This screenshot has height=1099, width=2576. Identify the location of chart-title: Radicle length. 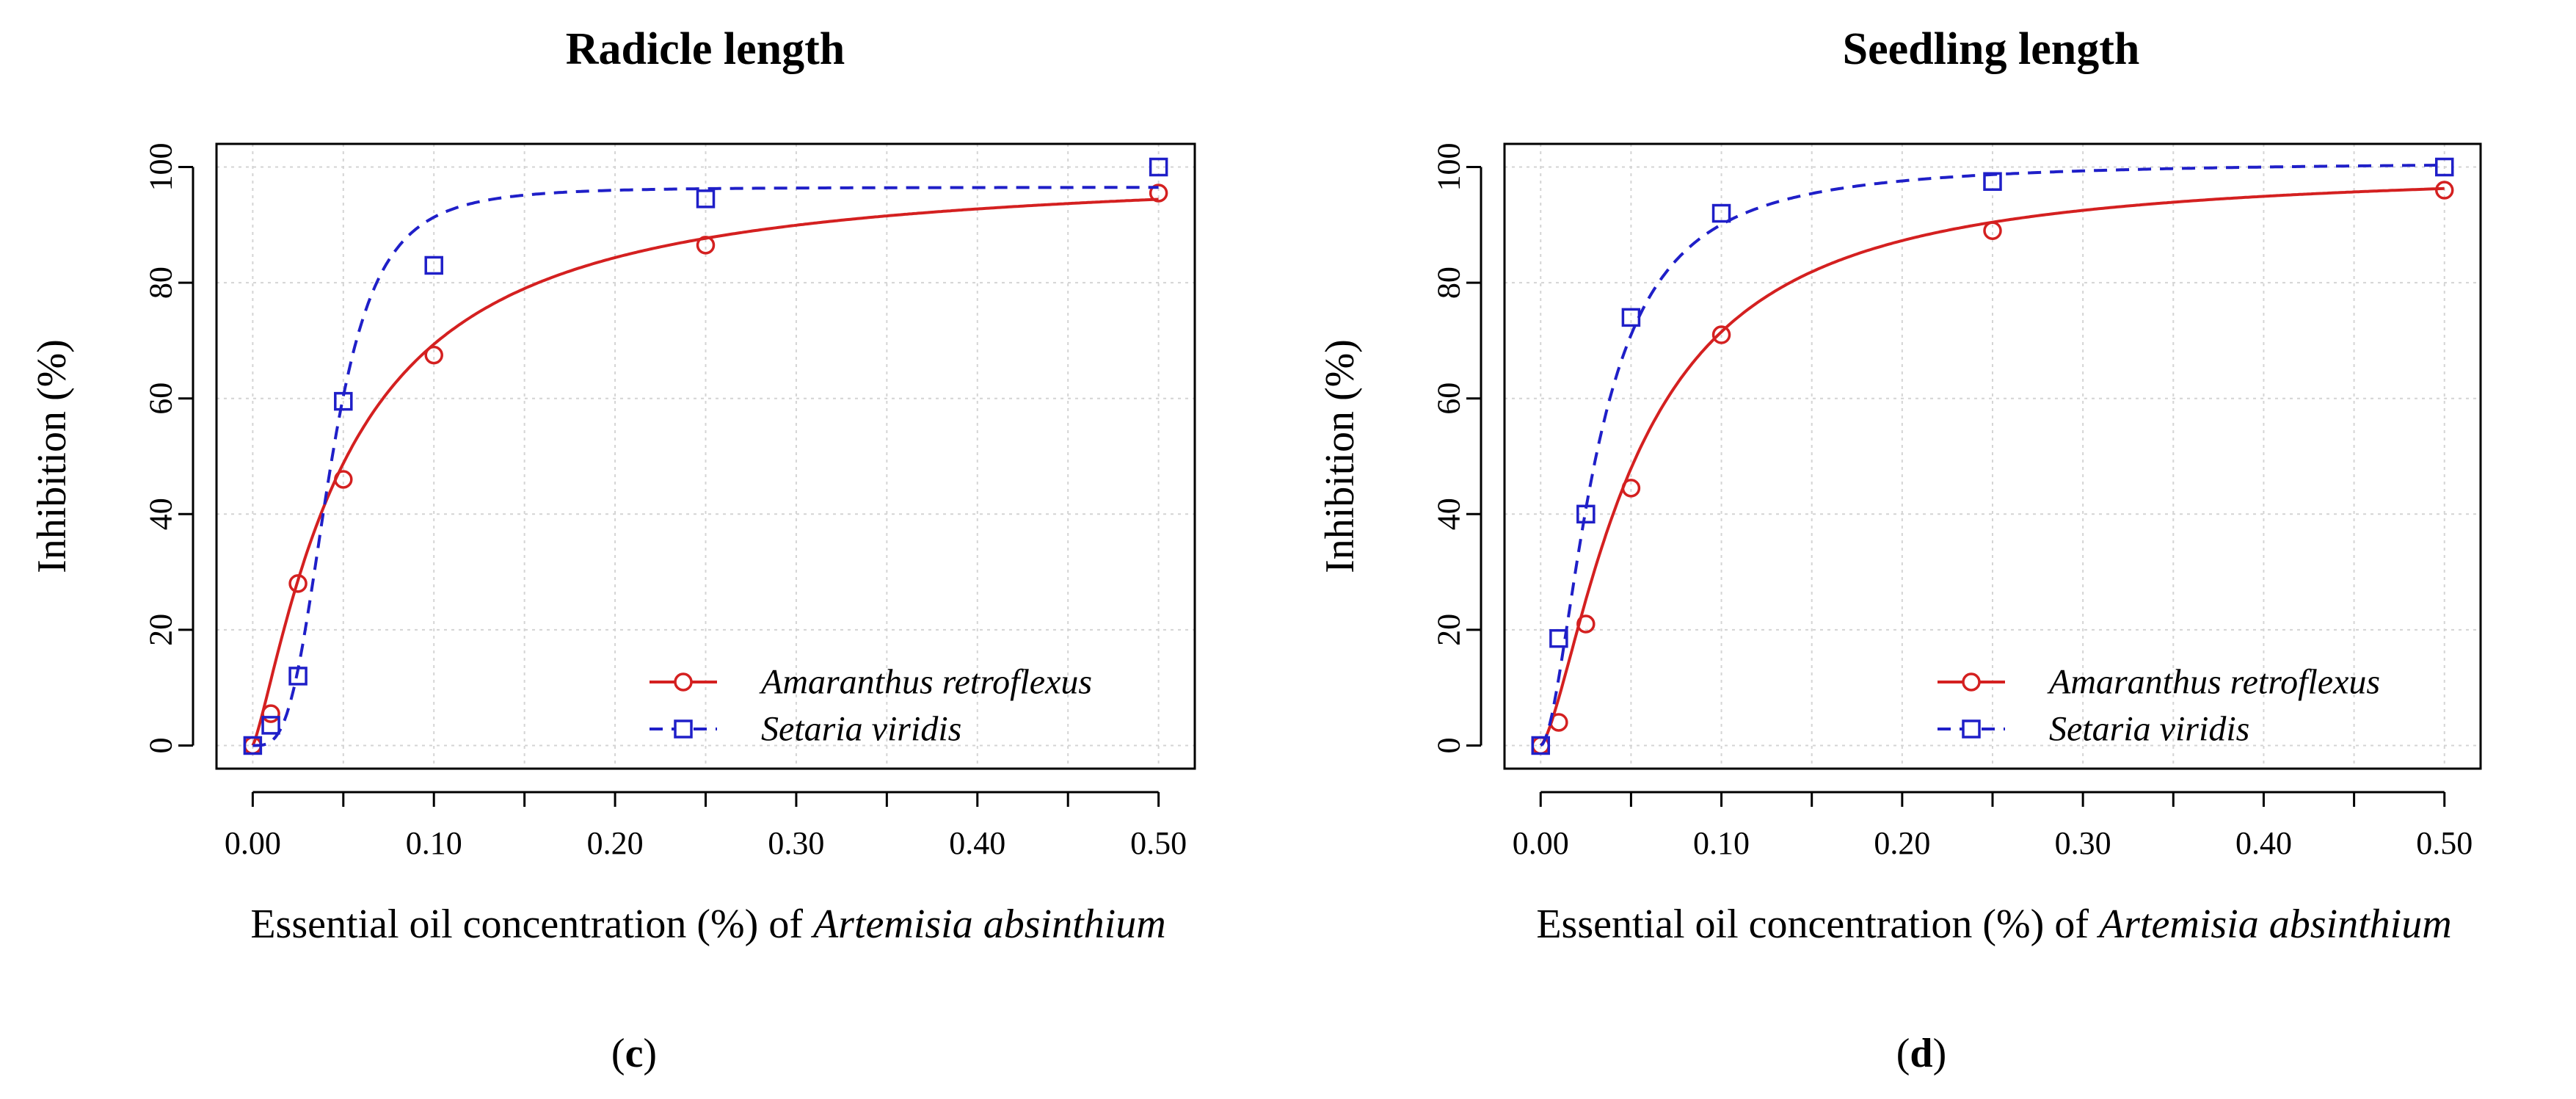
(705, 49).